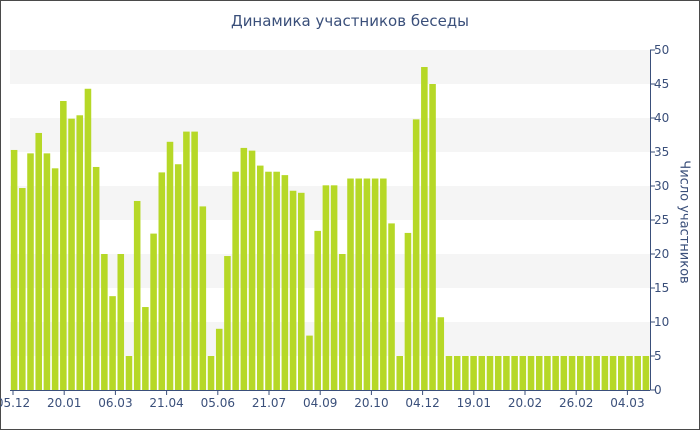  I want to click on x-tick-label: 20.01, so click(64, 403).